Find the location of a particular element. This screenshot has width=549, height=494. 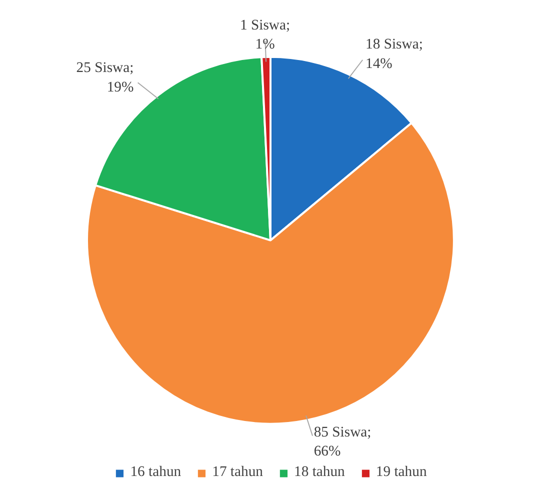

data-label: 18 Siswa; 14% is located at coordinates (394, 54).